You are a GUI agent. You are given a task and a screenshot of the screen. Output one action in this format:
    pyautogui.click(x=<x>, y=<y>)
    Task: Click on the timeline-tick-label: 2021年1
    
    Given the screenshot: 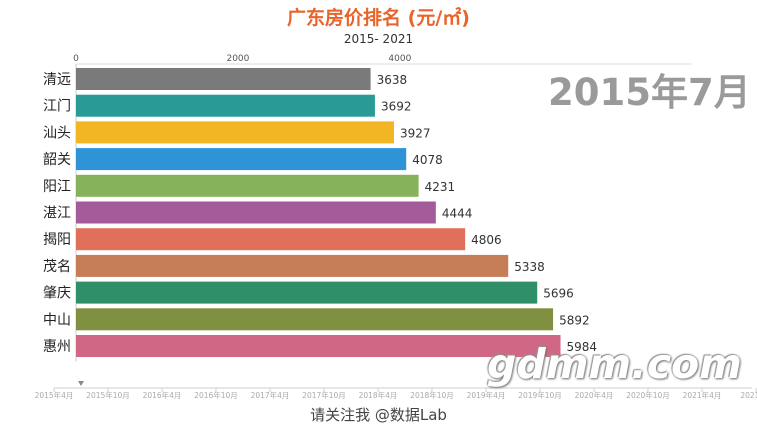 What is the action you would take?
    pyautogui.click(x=748, y=395)
    